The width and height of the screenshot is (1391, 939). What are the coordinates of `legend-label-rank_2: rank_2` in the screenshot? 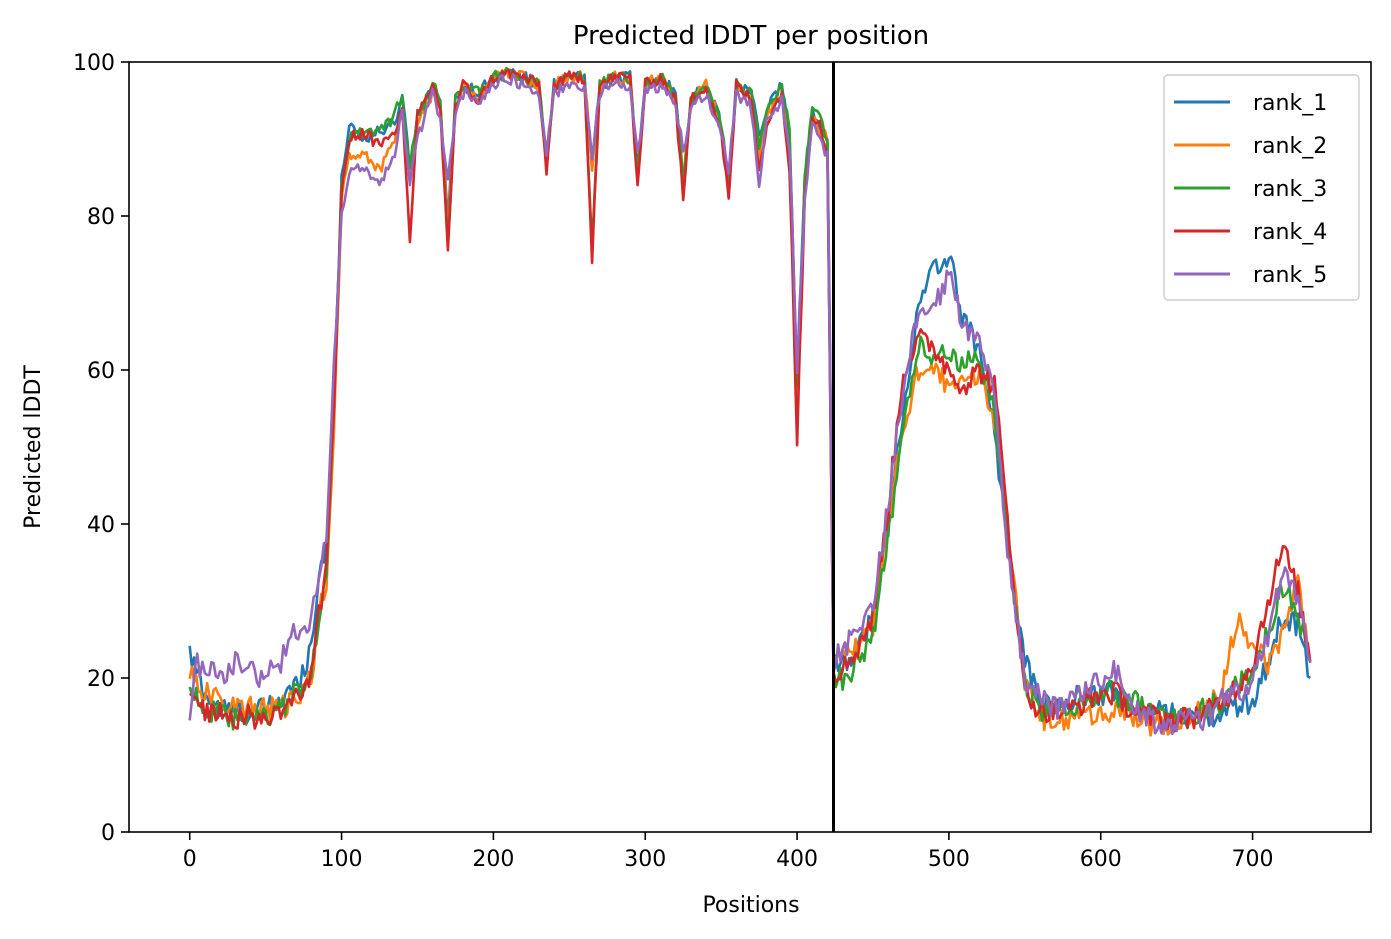 It's located at (1290, 146).